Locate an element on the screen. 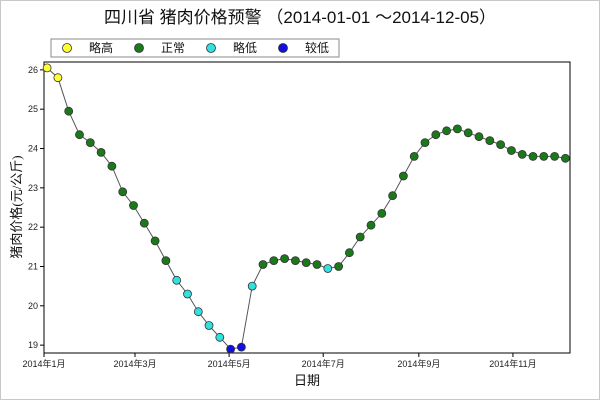  legend-label: 略低 is located at coordinates (245, 47).